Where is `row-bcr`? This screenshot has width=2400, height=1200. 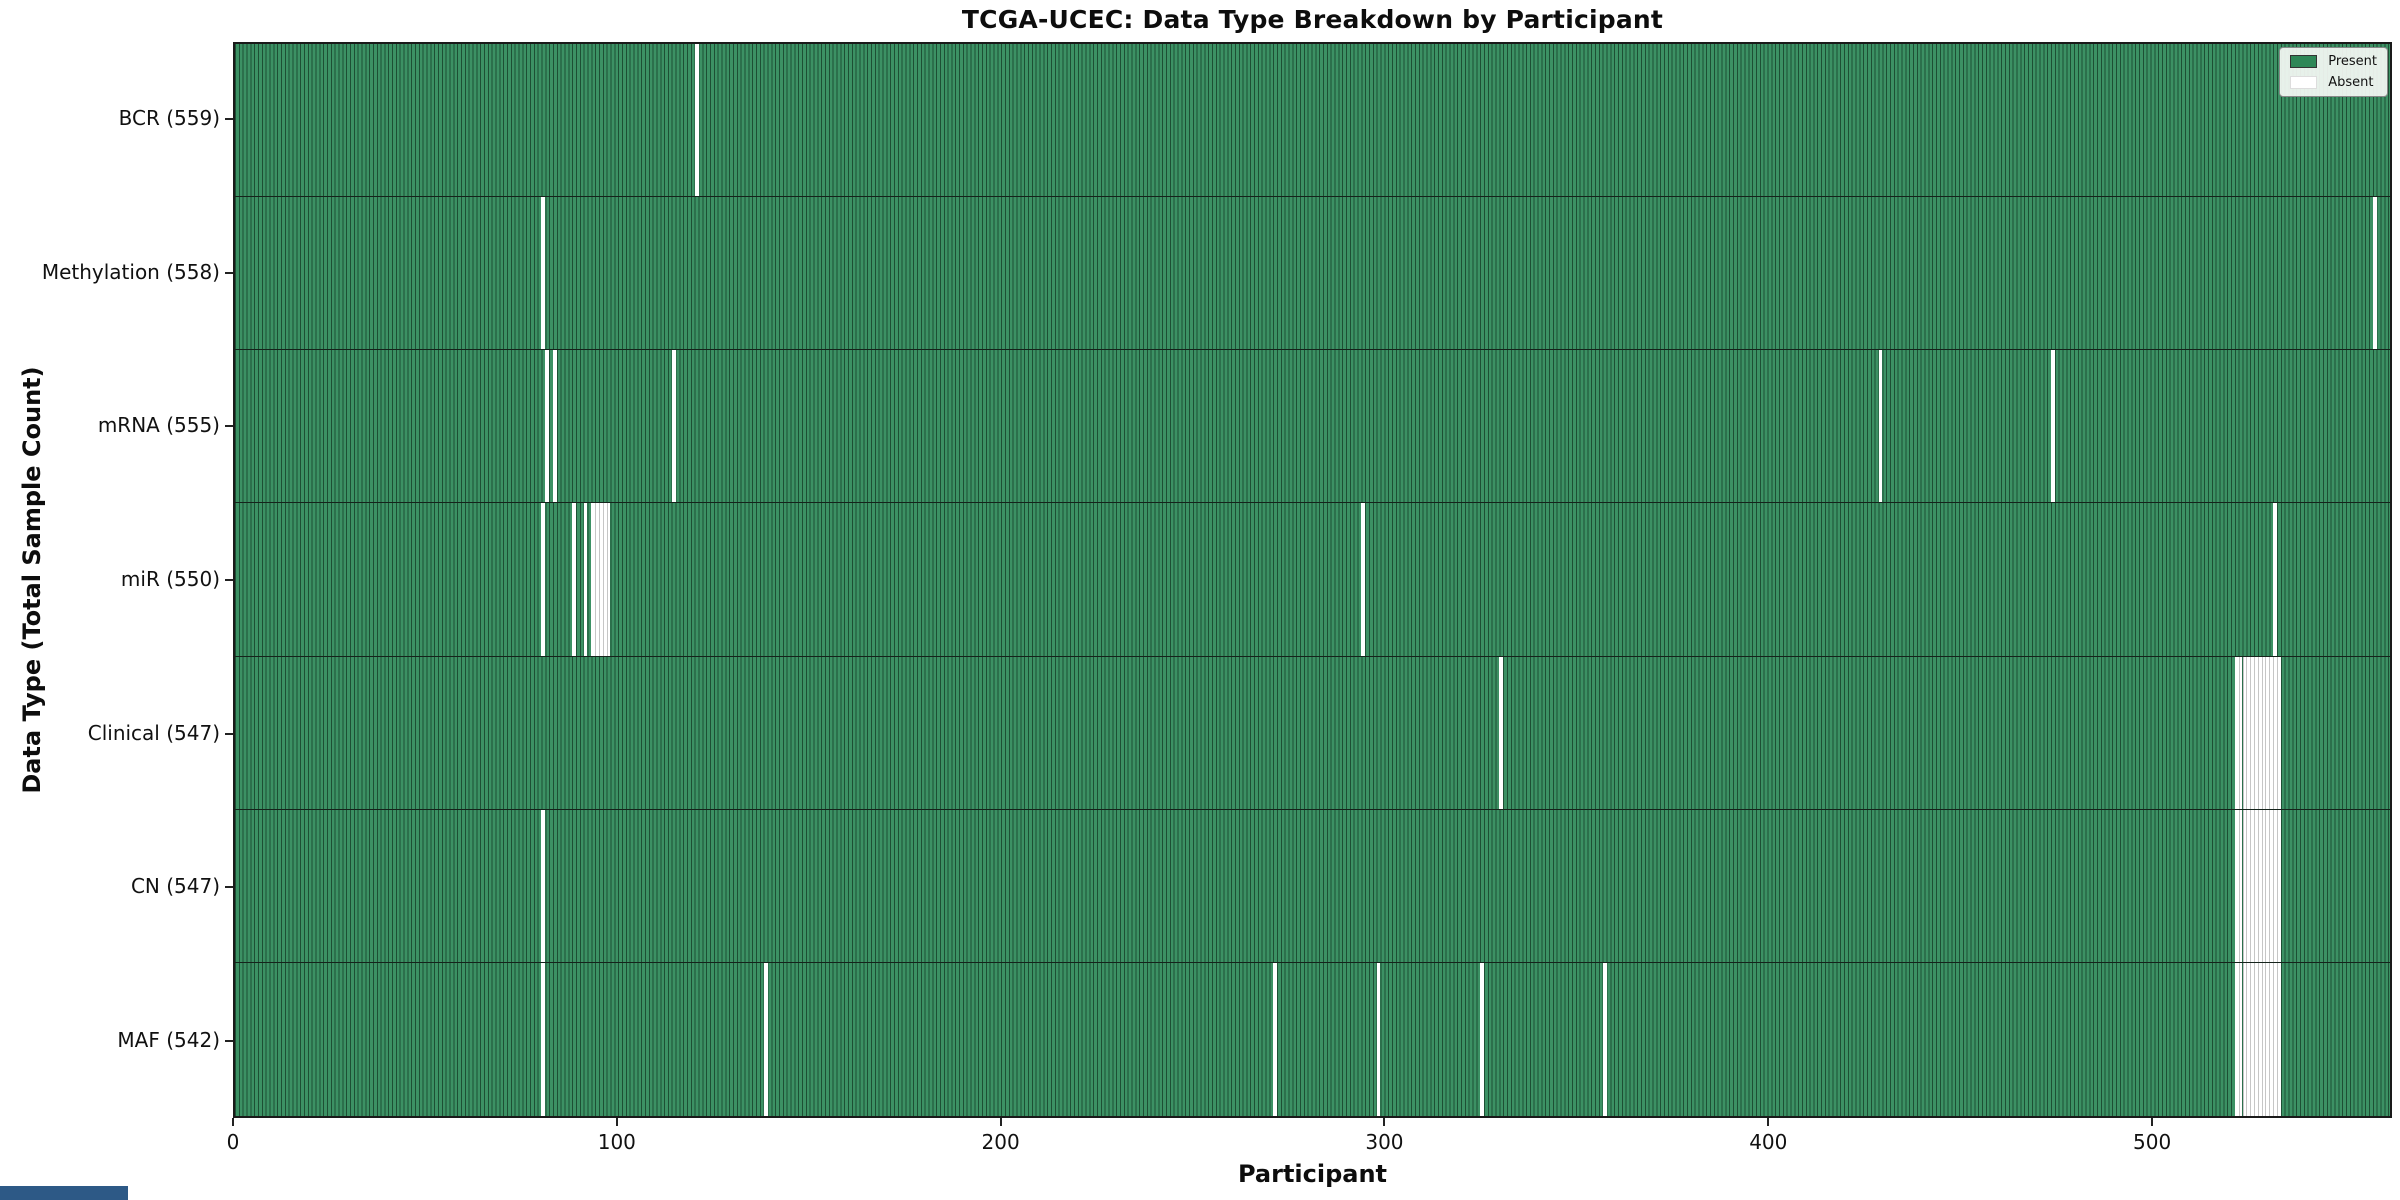 row-bcr is located at coordinates (1312, 121).